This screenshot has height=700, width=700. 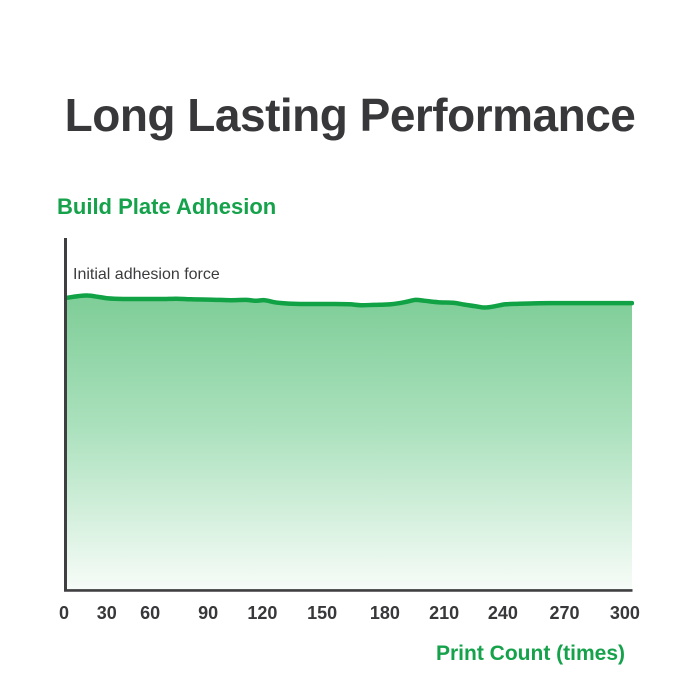 I want to click on x-tick-label: 270, so click(x=564, y=613).